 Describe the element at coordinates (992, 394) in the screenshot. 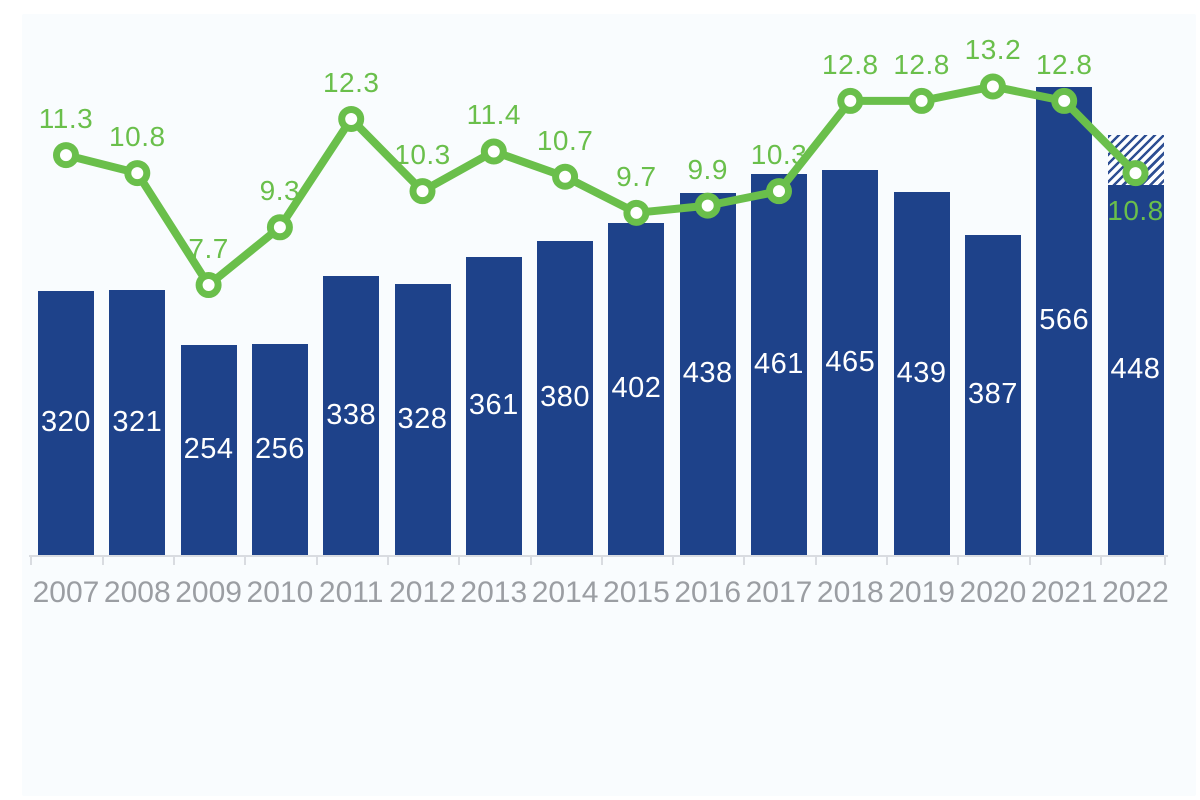

I see `bar-value-label-2020: 387` at that location.